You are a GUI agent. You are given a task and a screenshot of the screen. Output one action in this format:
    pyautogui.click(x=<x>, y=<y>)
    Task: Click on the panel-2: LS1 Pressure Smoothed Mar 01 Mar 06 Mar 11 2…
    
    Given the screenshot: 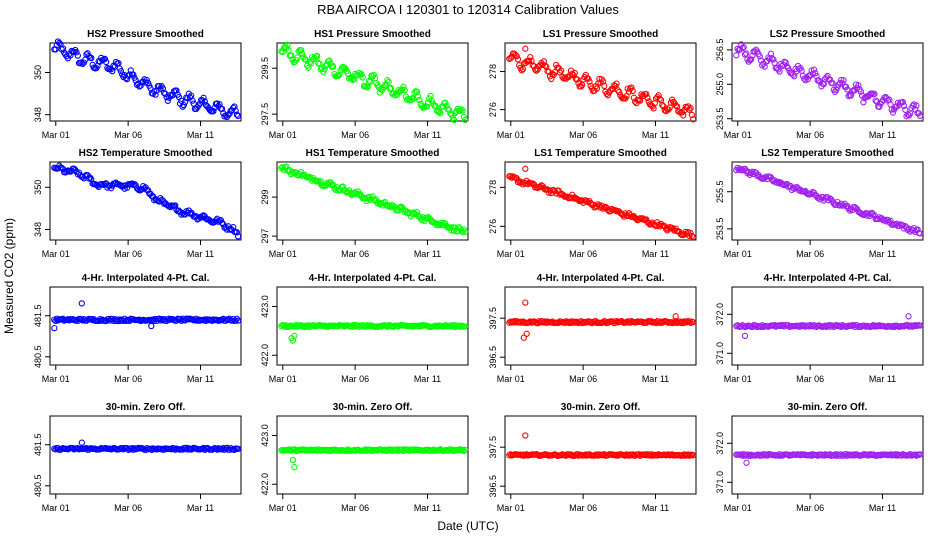 What is the action you would take?
    pyautogui.click(x=592, y=84)
    